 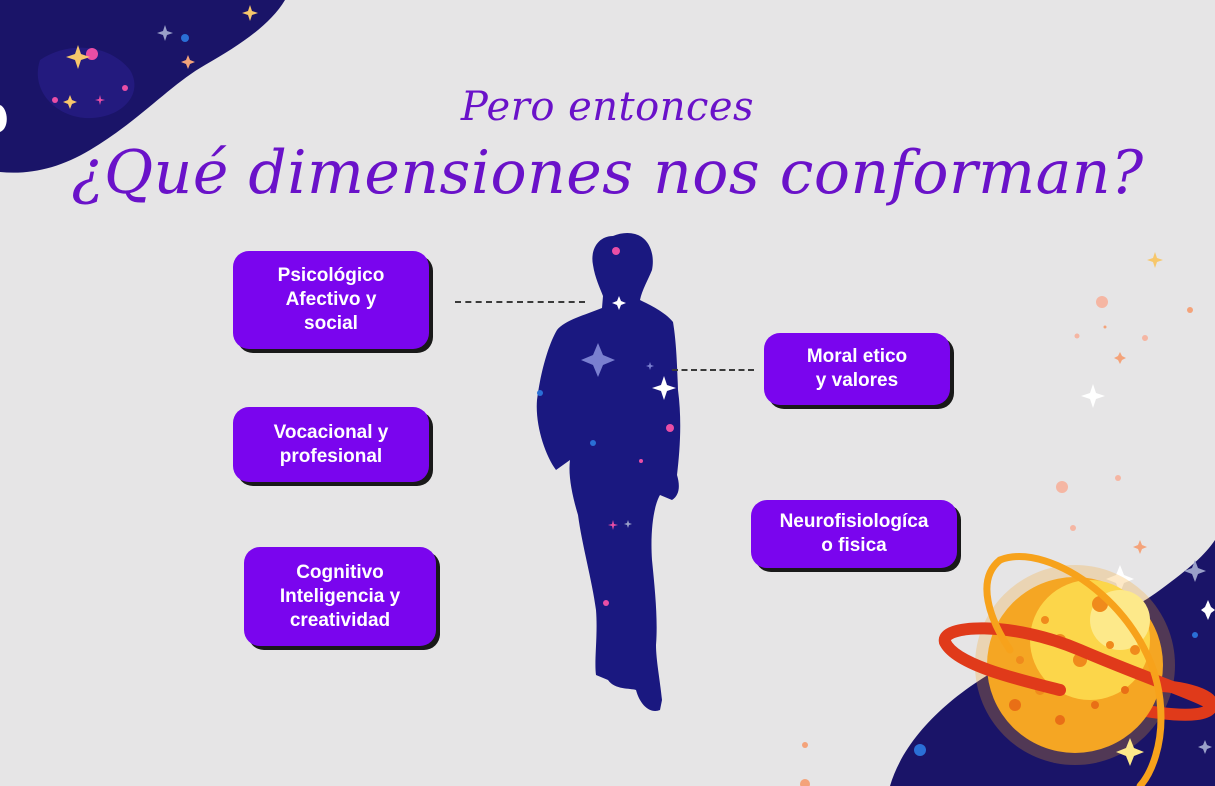 I want to click on dimension-neurofisiologica-box: Neurofisiologíca o fisica, so click(x=854, y=534).